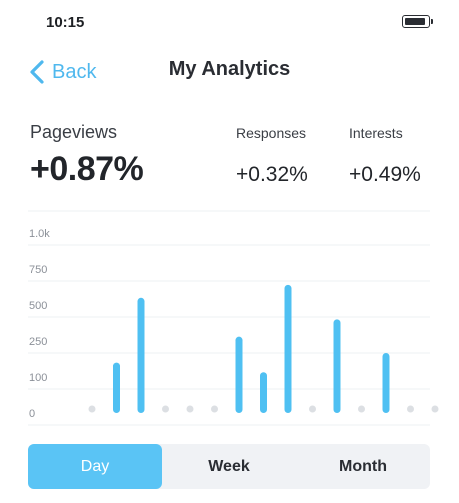 This screenshot has height=503, width=459. I want to click on tab-day: Day, so click(95, 466).